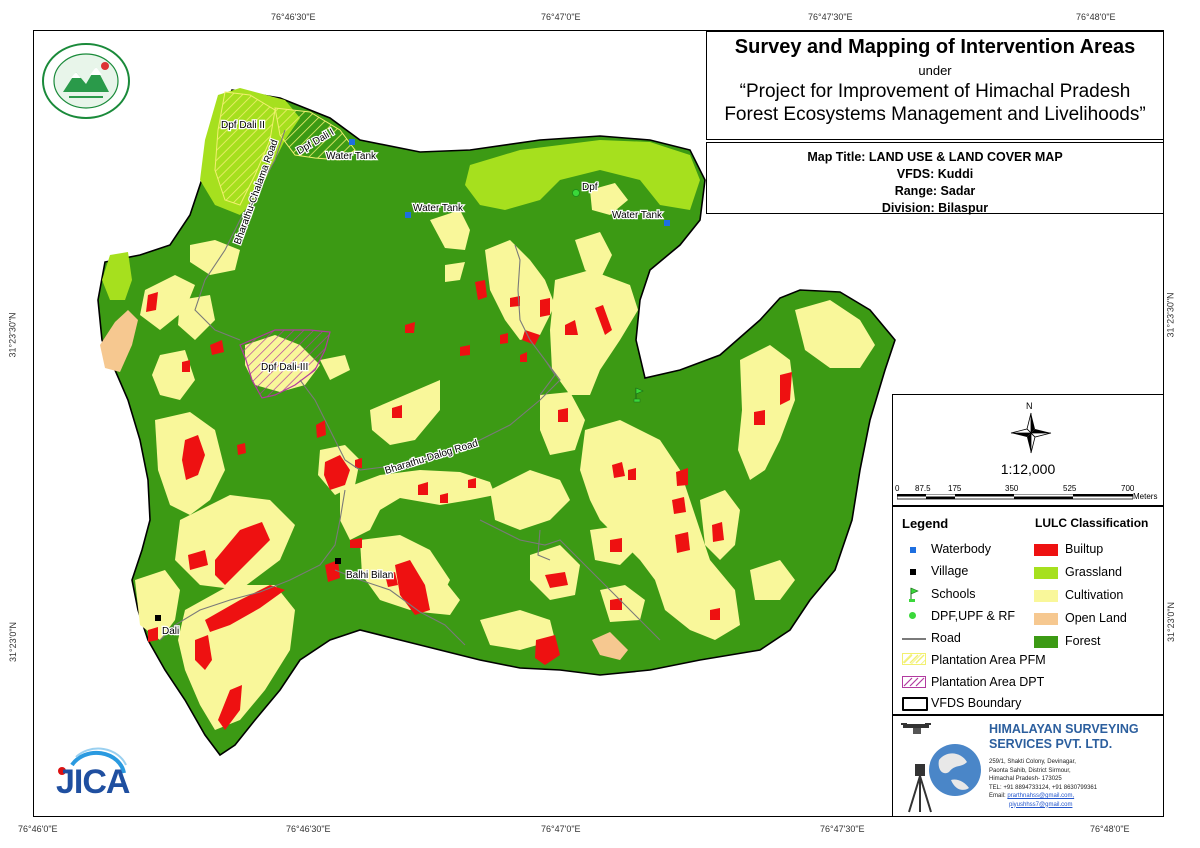 The height and width of the screenshot is (848, 1200). I want to click on school-legend-icon, so click(914, 594).